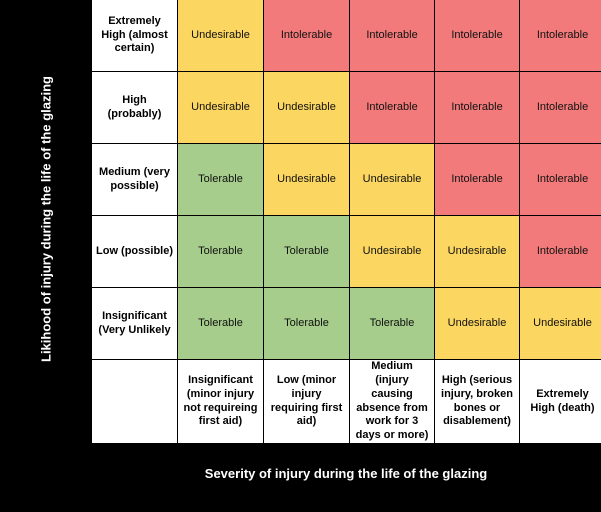  I want to click on column-label: Low (minor injury requiring first aid), so click(306, 401).